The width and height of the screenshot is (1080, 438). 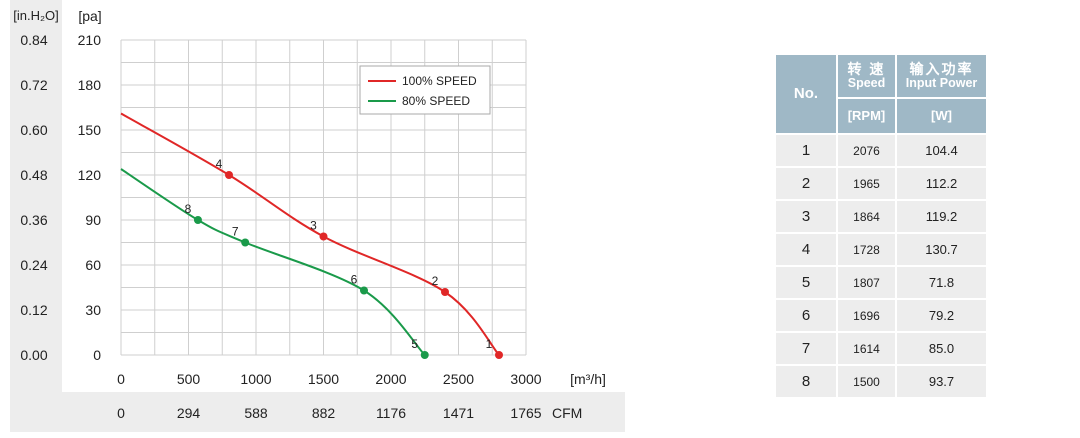 What do you see at coordinates (867, 250) in the screenshot?
I see `cell-rpm: 1728` at bounding box center [867, 250].